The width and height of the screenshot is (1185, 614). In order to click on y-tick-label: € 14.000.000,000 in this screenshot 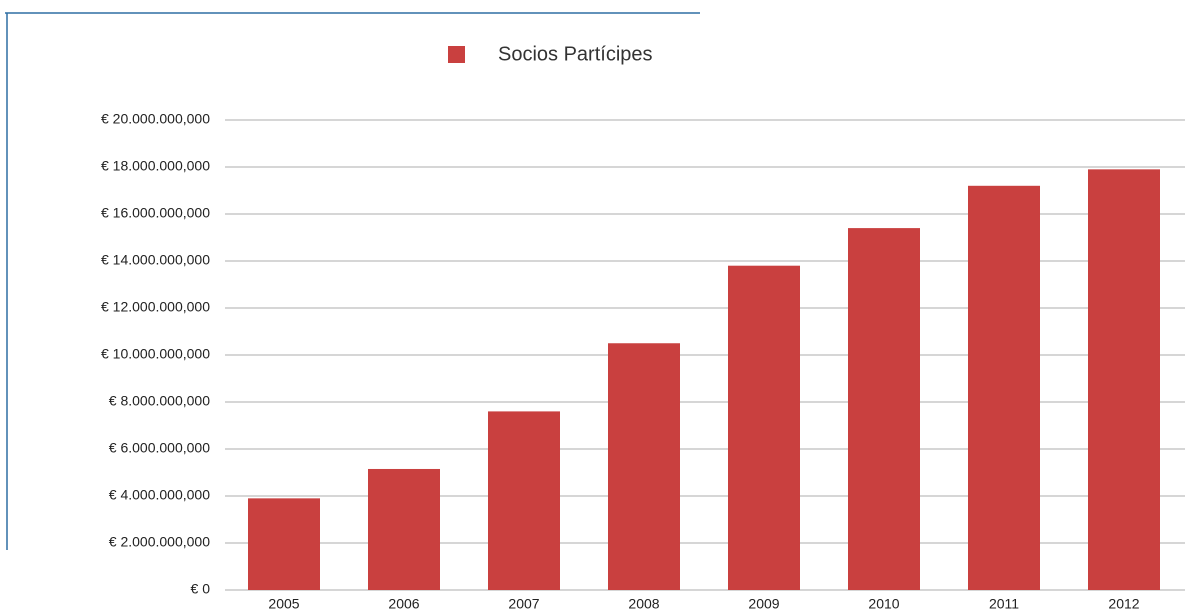, I will do `click(155, 260)`.